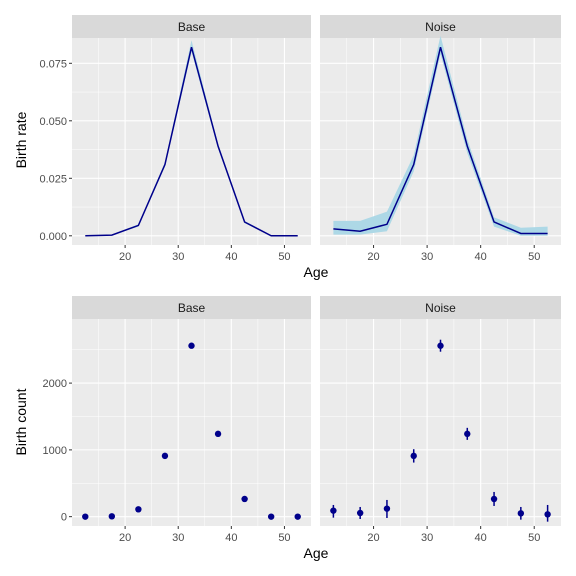 This screenshot has height=576, width=576. I want to click on strip-base-bottom, so click(191, 307).